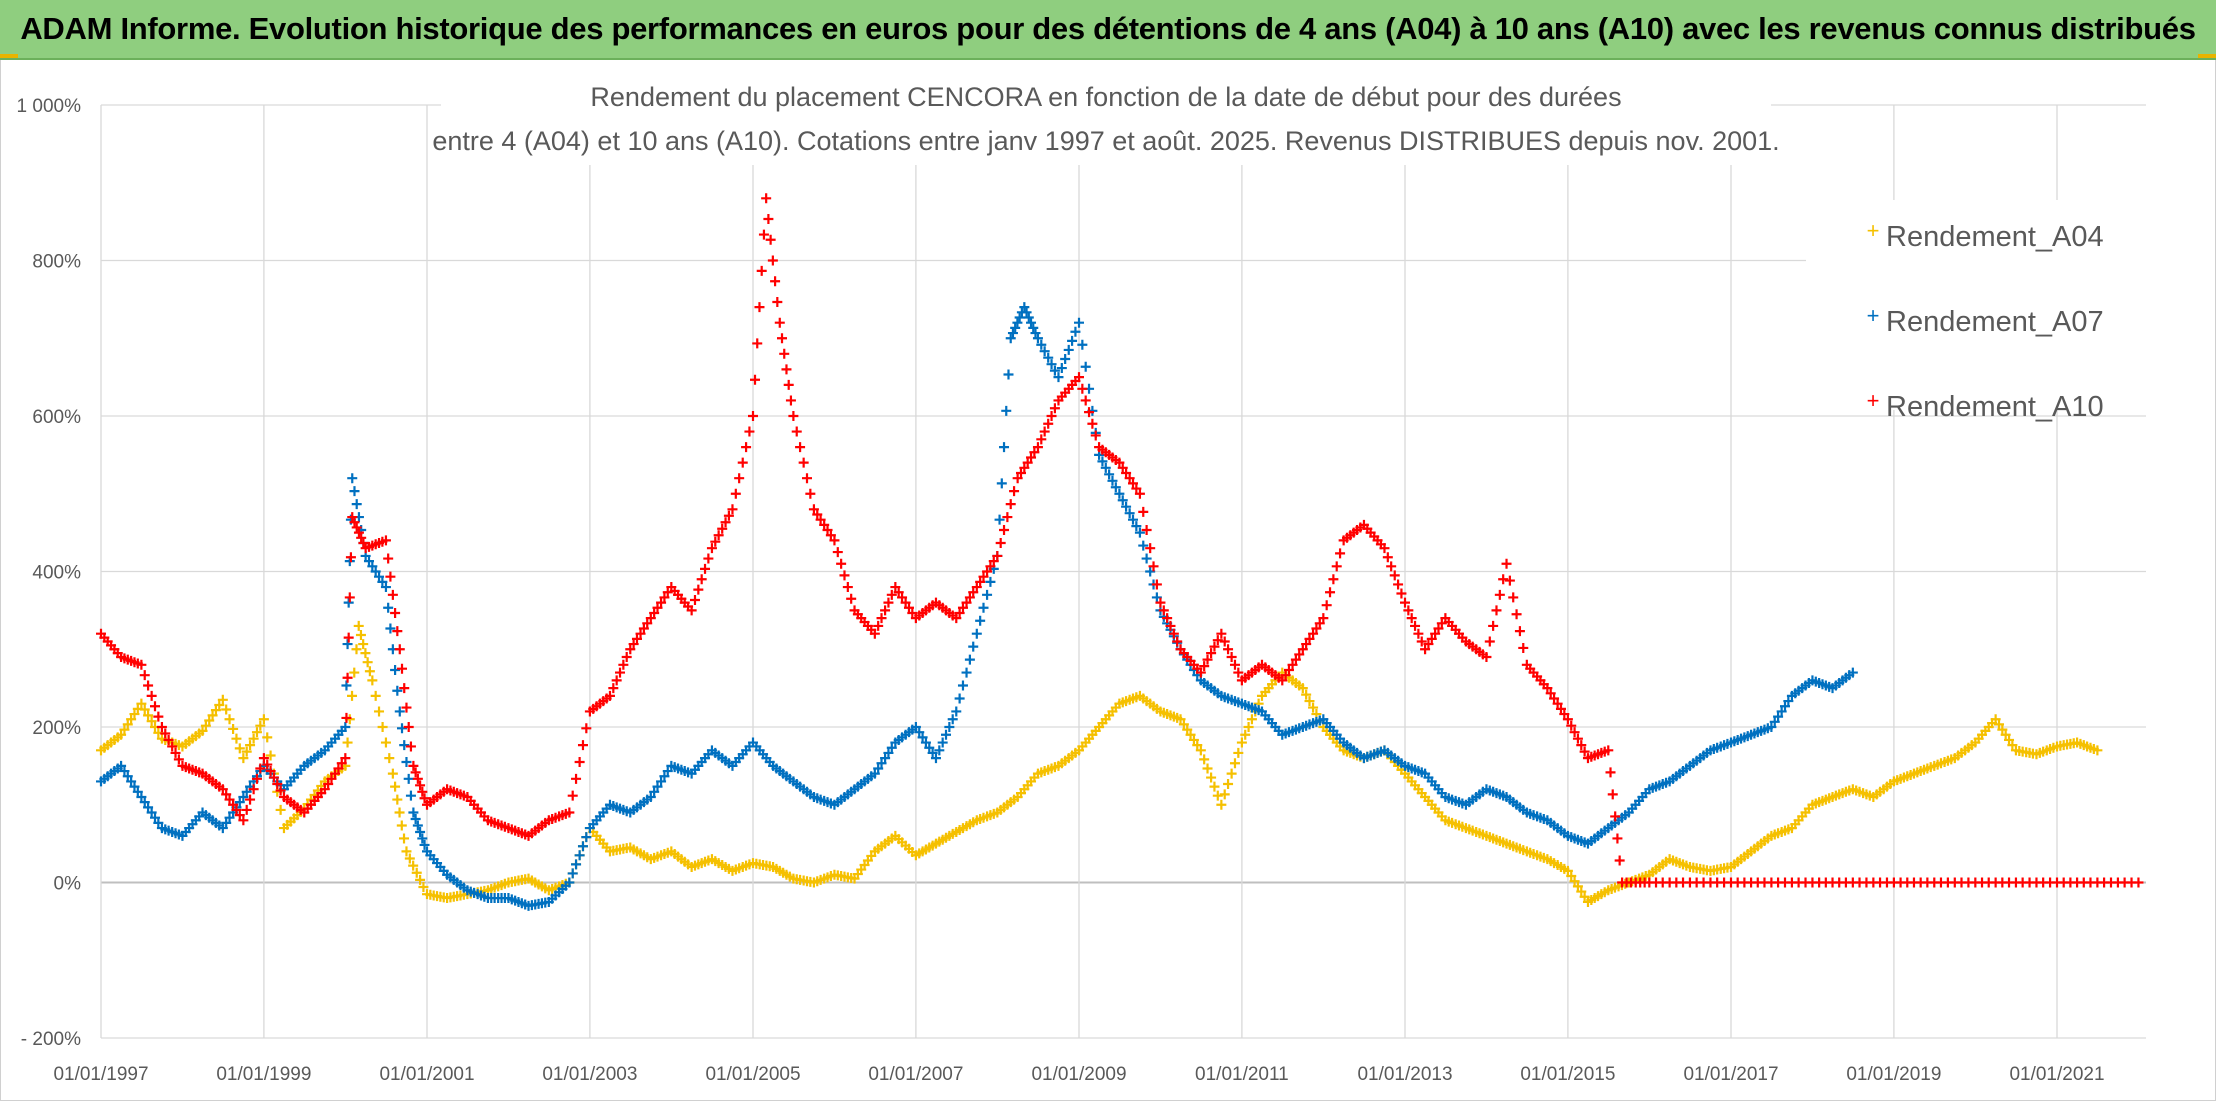 The image size is (2216, 1102). What do you see at coordinates (56, 262) in the screenshot?
I see `y-tick-label: 800%` at bounding box center [56, 262].